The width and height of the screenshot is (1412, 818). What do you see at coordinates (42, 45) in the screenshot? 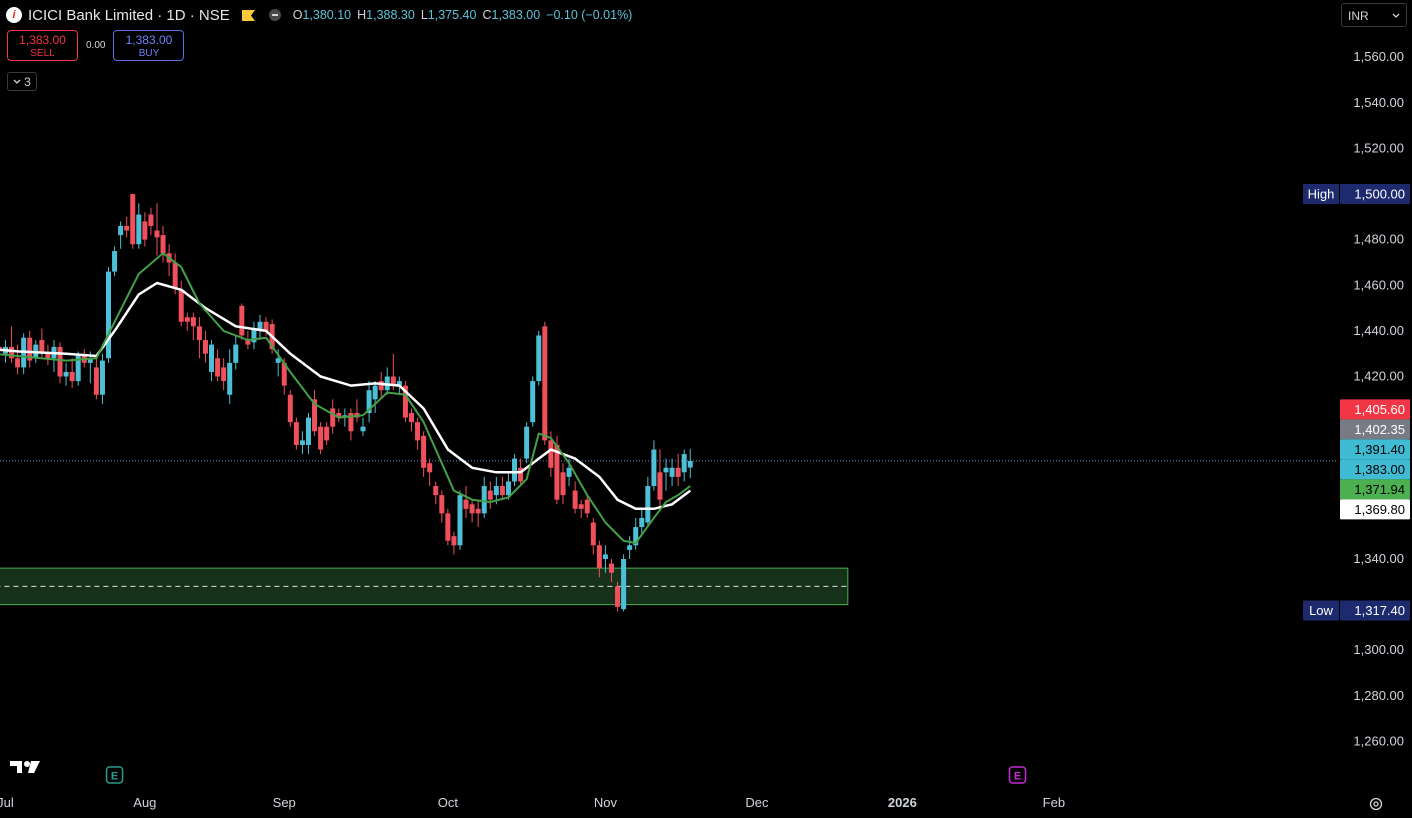
I see `sell-button: 1,383.00 SELL` at bounding box center [42, 45].